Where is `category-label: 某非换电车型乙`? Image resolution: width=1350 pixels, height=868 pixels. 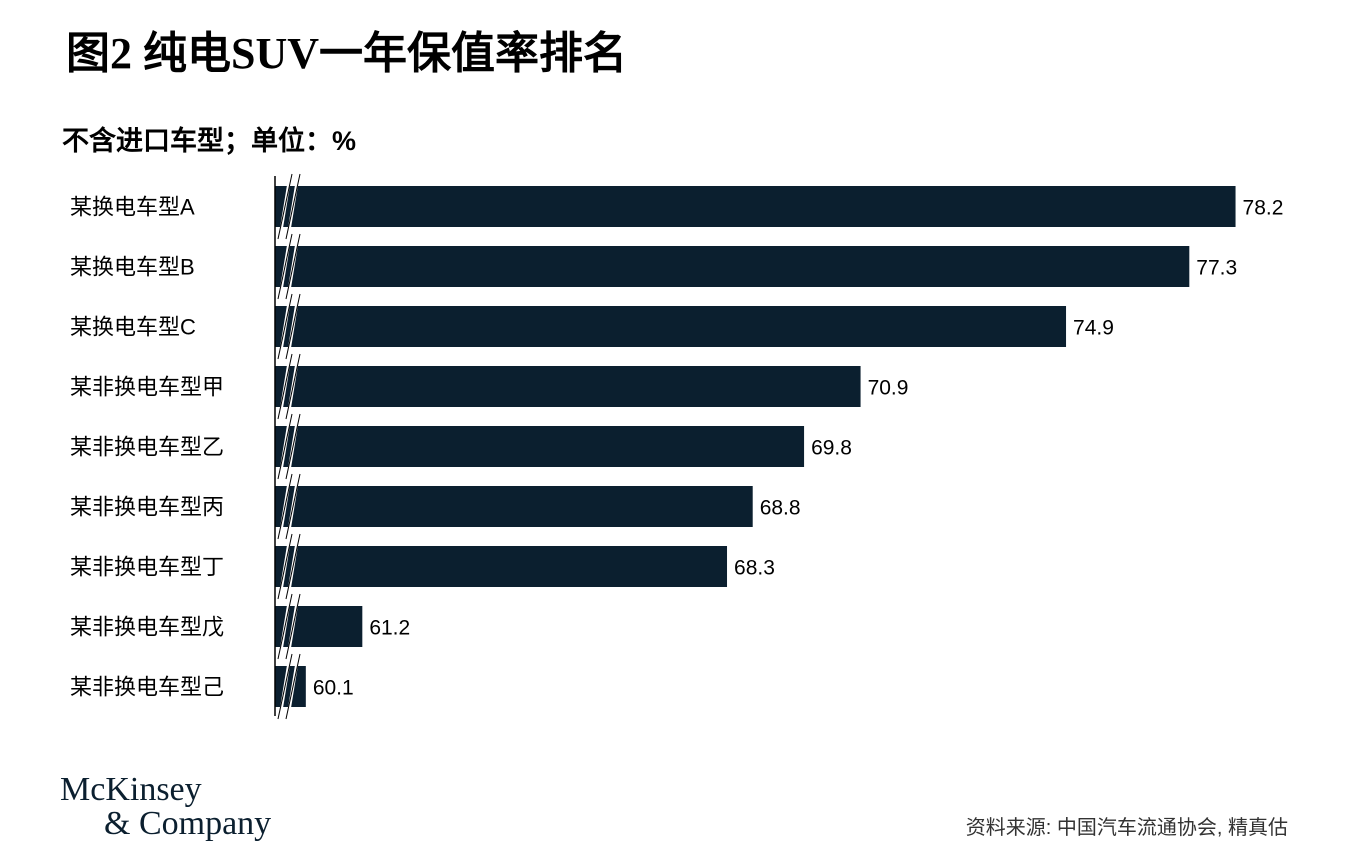 category-label: 某非换电车型乙 is located at coordinates (147, 447).